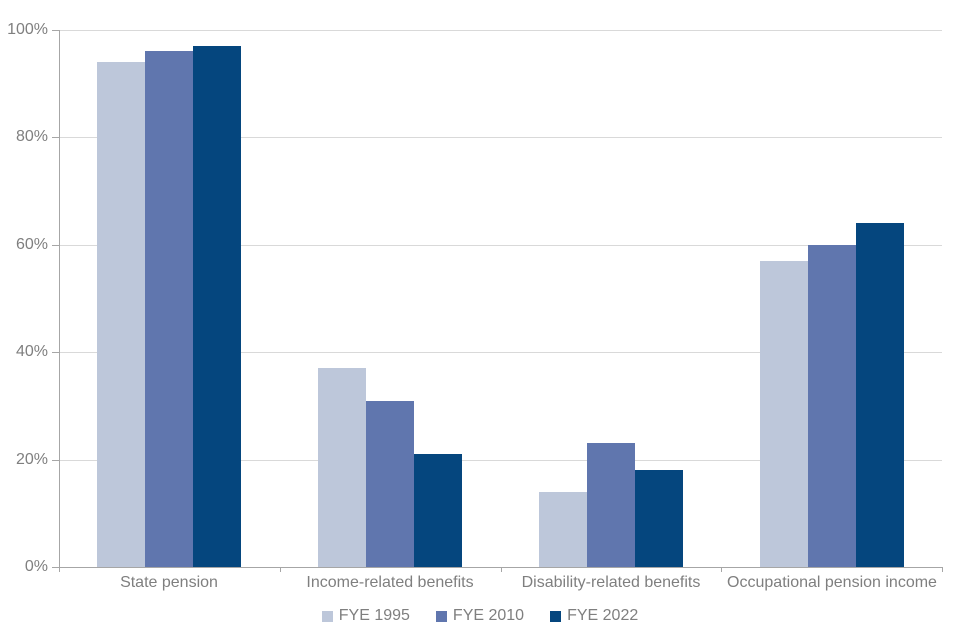  Describe the element at coordinates (31, 244) in the screenshot. I see `y-axis-label: 60%` at that location.